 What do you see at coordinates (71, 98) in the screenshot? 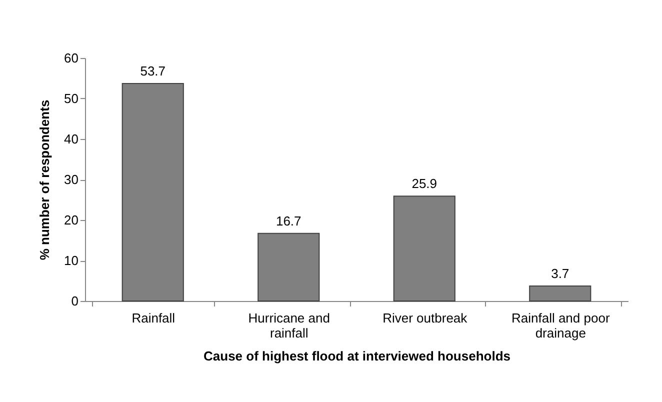
I see `y-tick-label: 50` at bounding box center [71, 98].